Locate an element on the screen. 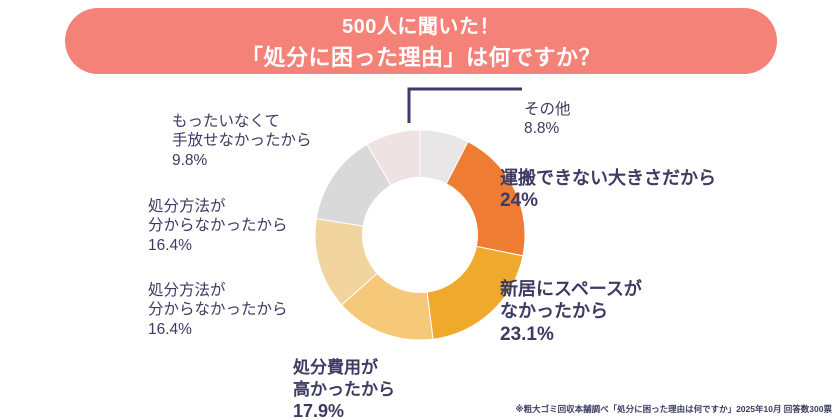 The image size is (840, 420). label-other: その他 8.8% is located at coordinates (547, 119).